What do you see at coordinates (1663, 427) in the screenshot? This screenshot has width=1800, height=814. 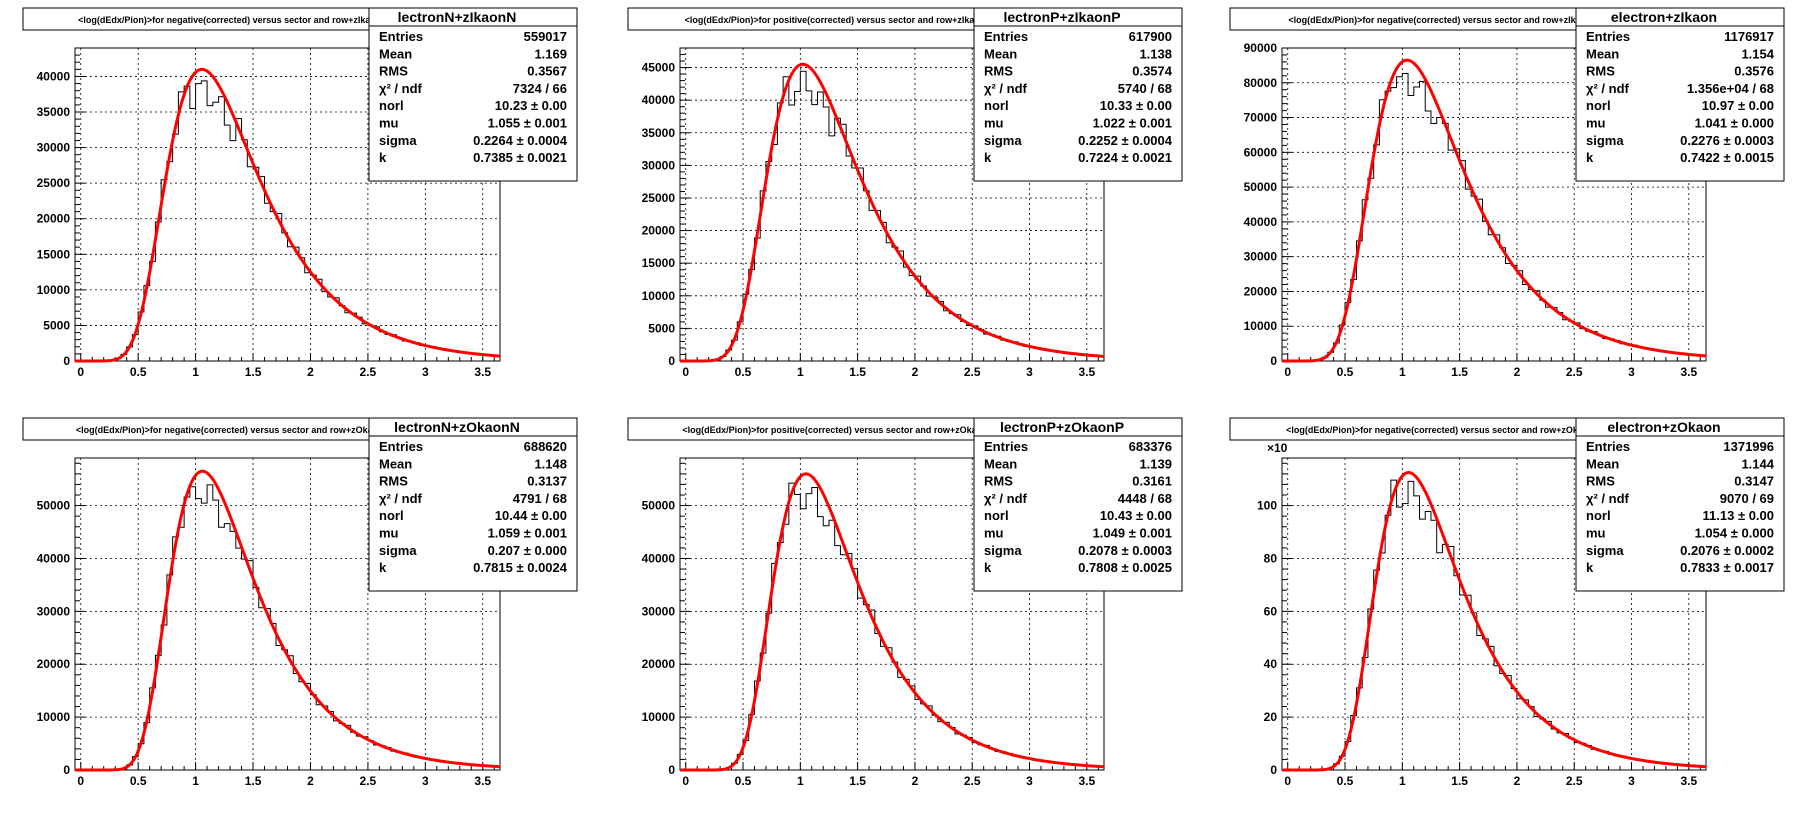 I see `stats-name: electron+zOkaon` at bounding box center [1663, 427].